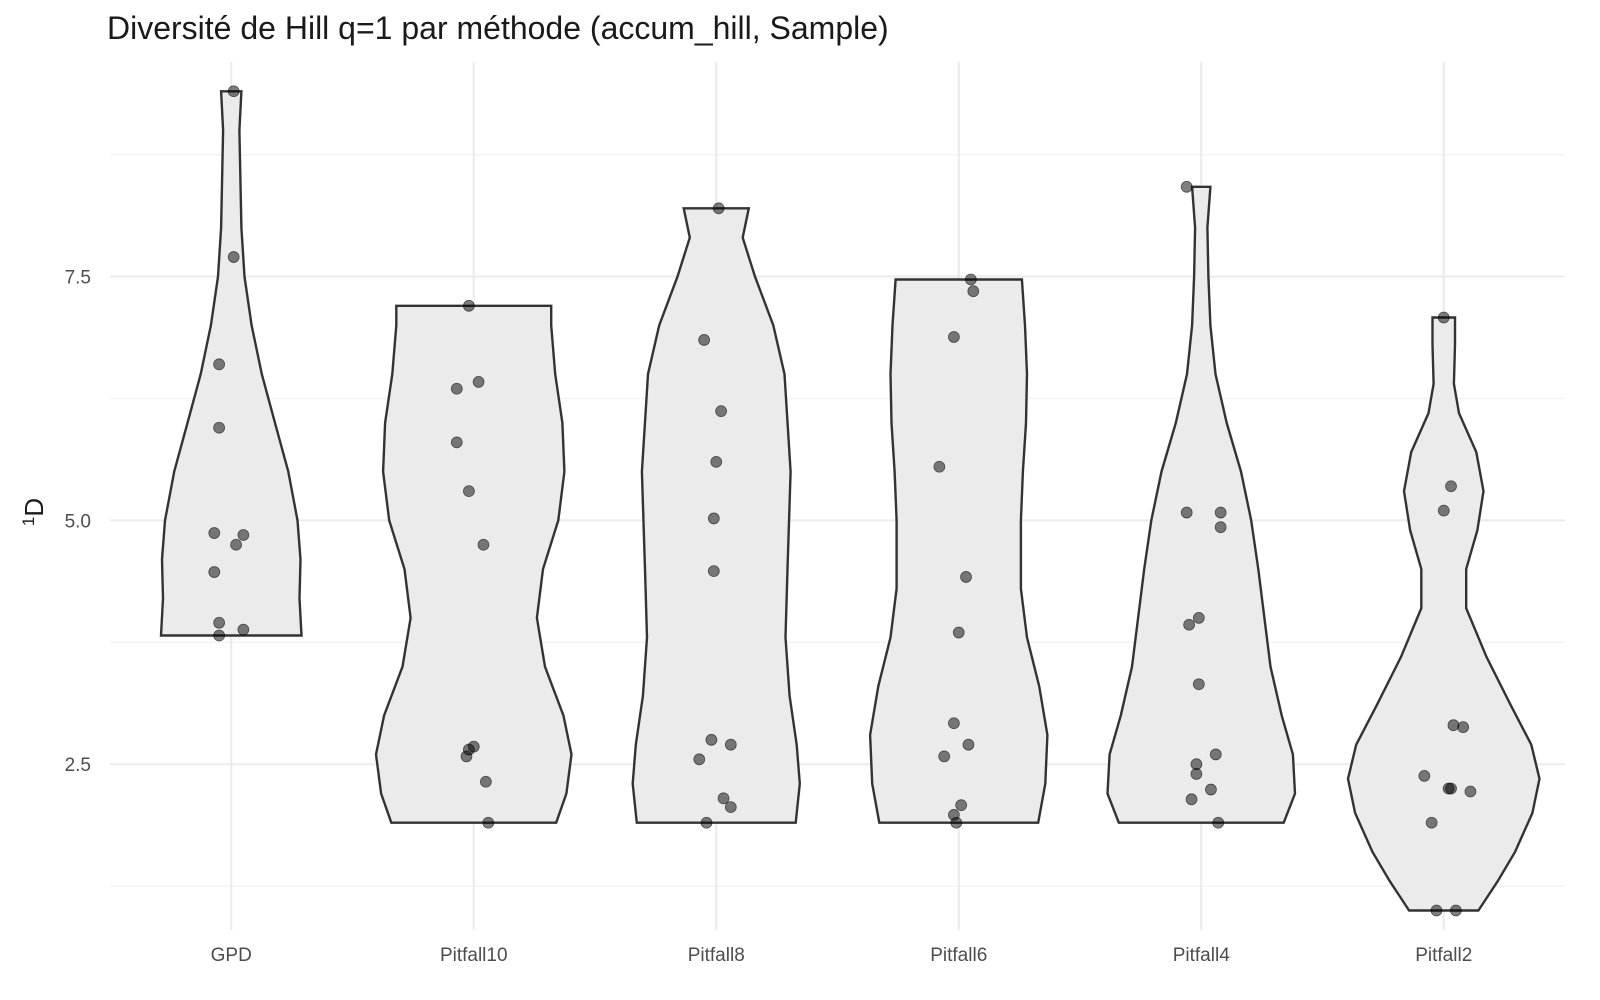 The width and height of the screenshot is (1600, 1000). Describe the element at coordinates (474, 955) in the screenshot. I see `x-tick-label: Pitfall10` at that location.